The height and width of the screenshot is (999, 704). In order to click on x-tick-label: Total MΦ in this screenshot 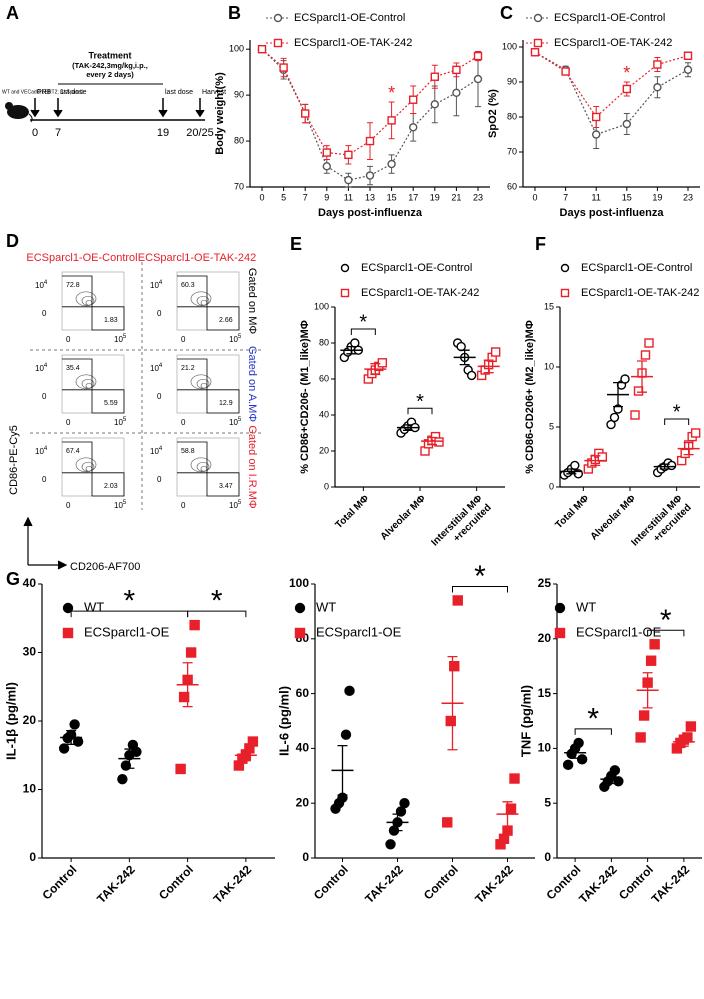, I will do `click(353, 512)`.